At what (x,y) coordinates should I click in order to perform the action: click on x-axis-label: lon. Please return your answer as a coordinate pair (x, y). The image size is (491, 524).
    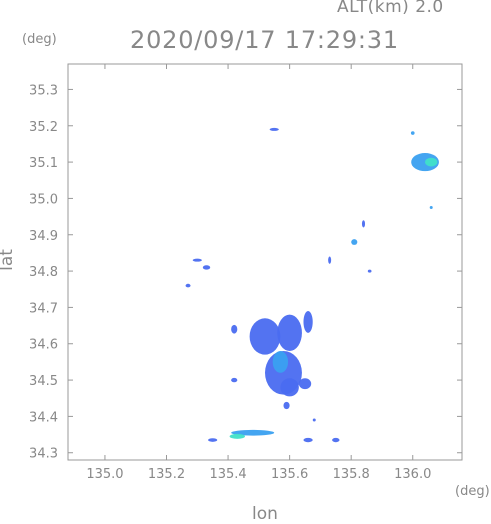
    Looking at the image, I should click on (265, 514).